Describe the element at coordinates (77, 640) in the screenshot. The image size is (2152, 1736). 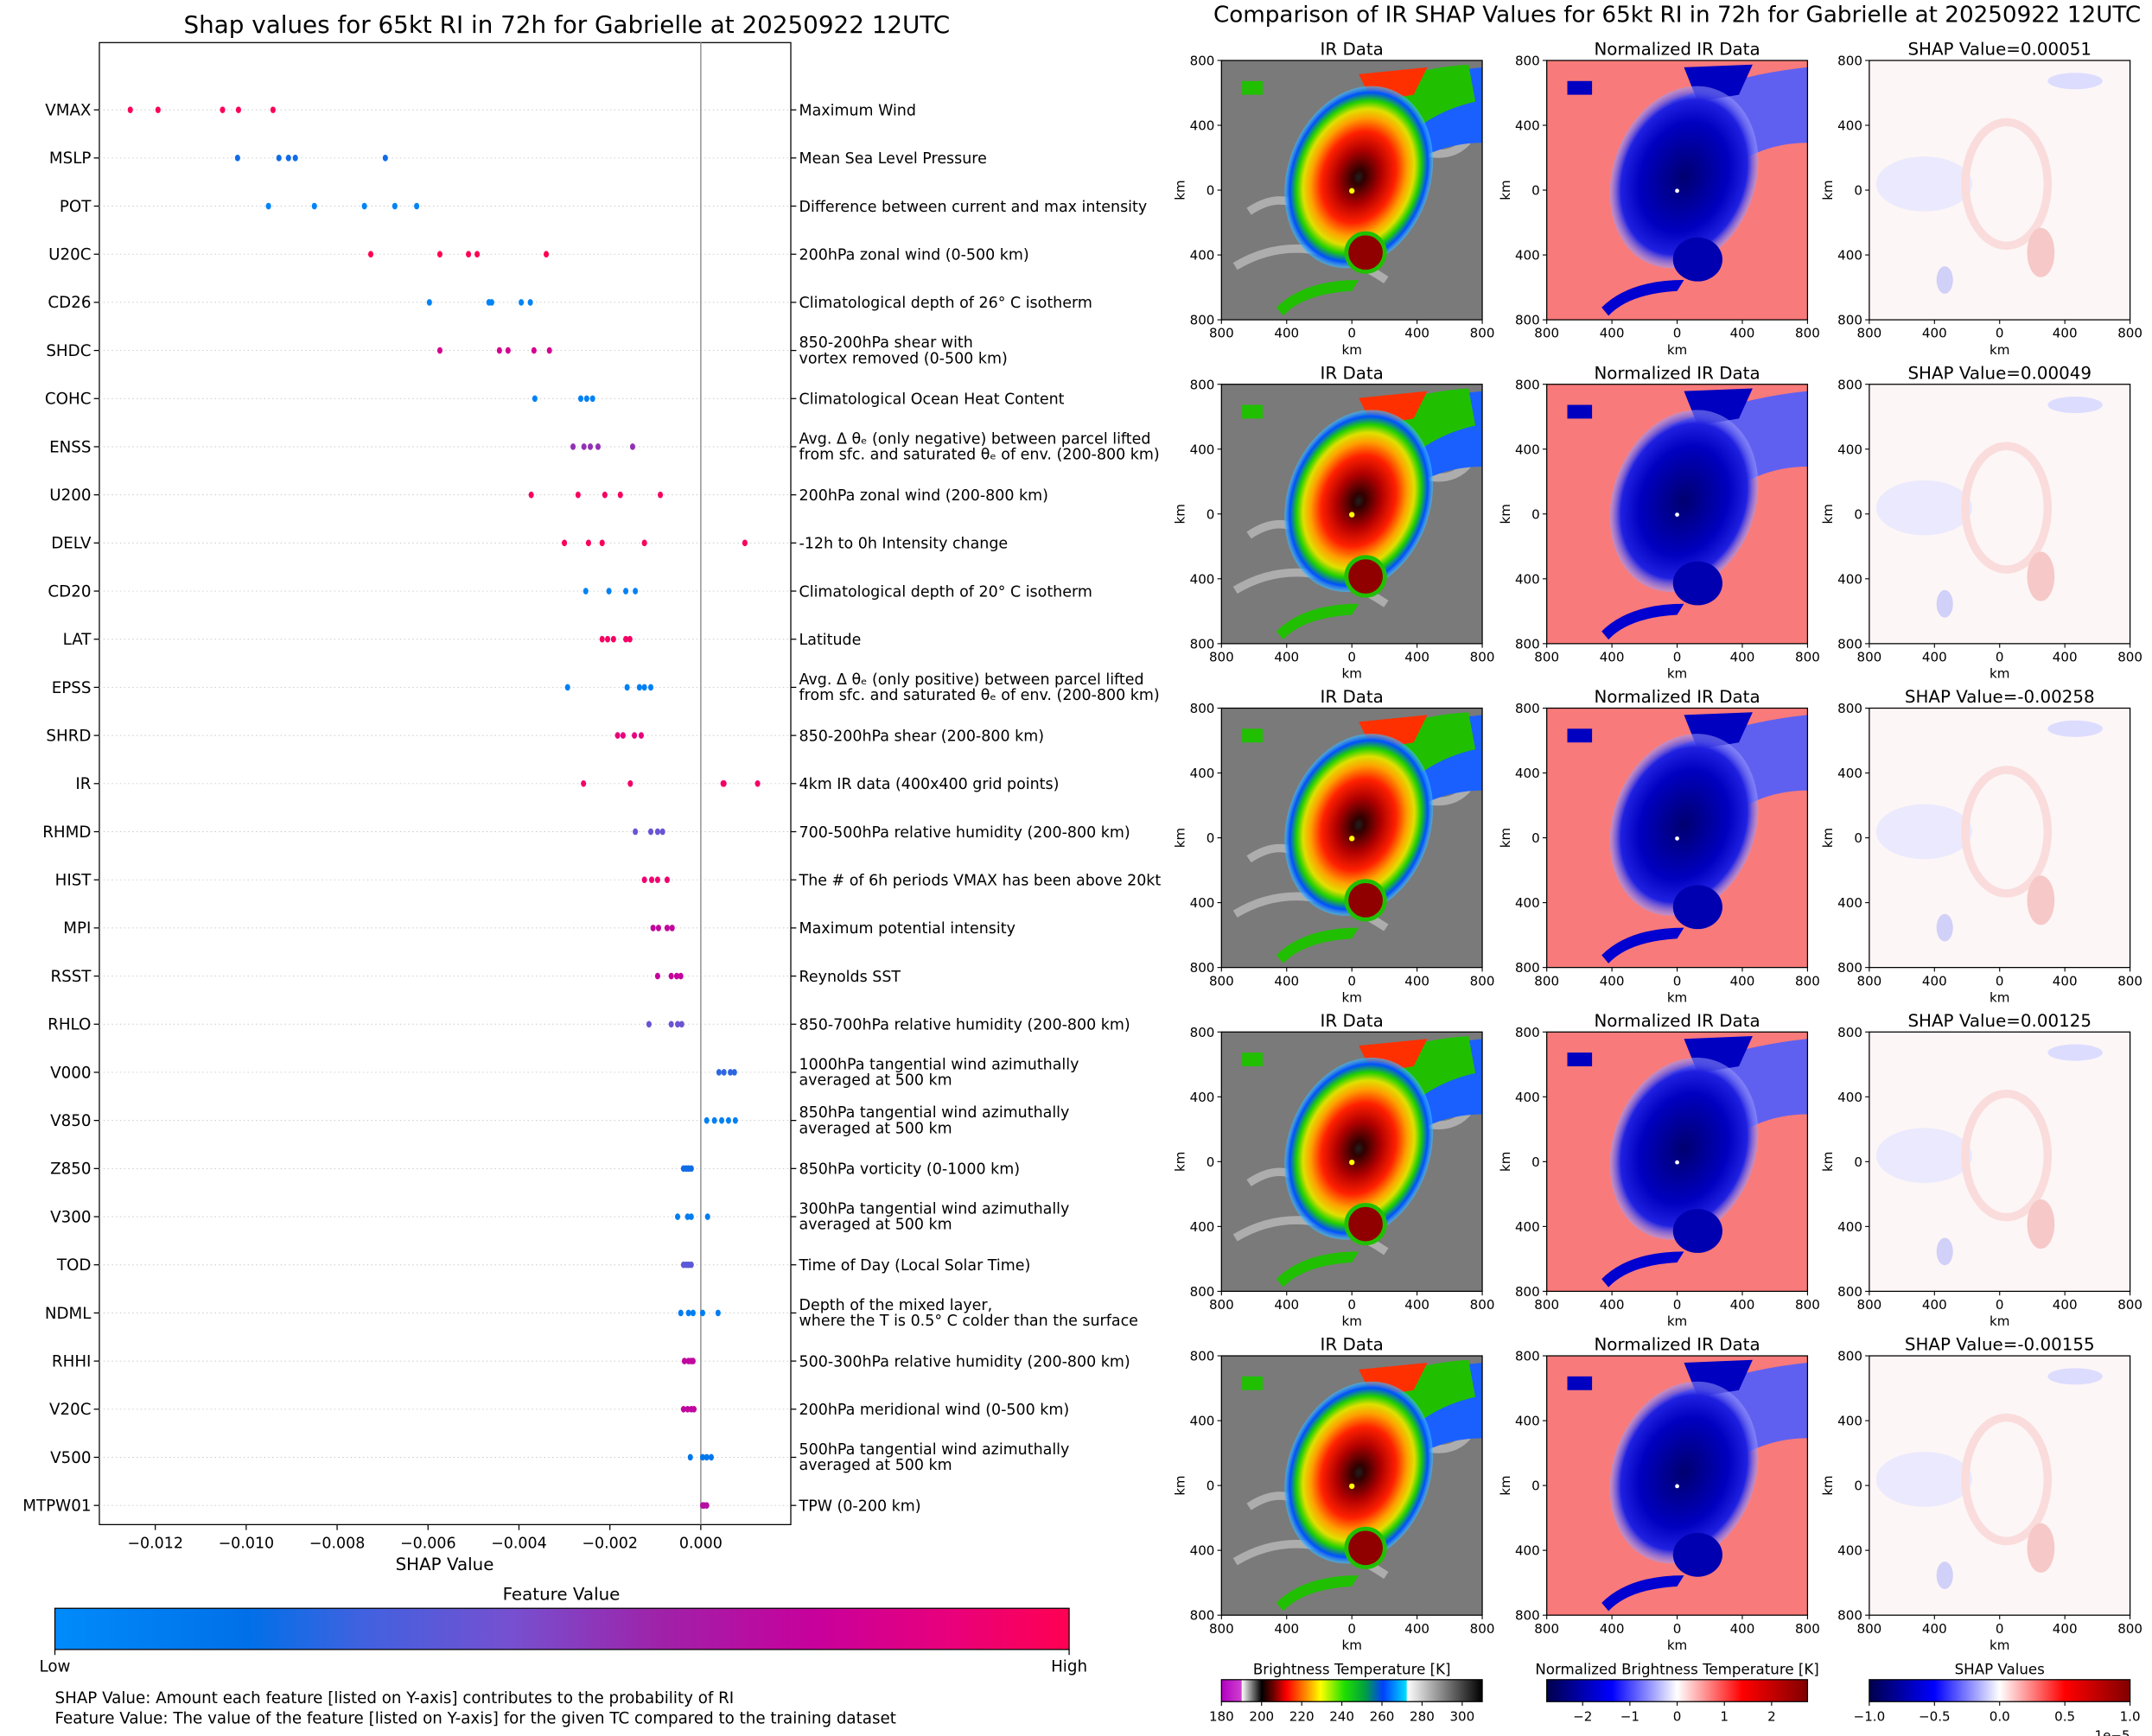
I see `feature-label: LAT` at that location.